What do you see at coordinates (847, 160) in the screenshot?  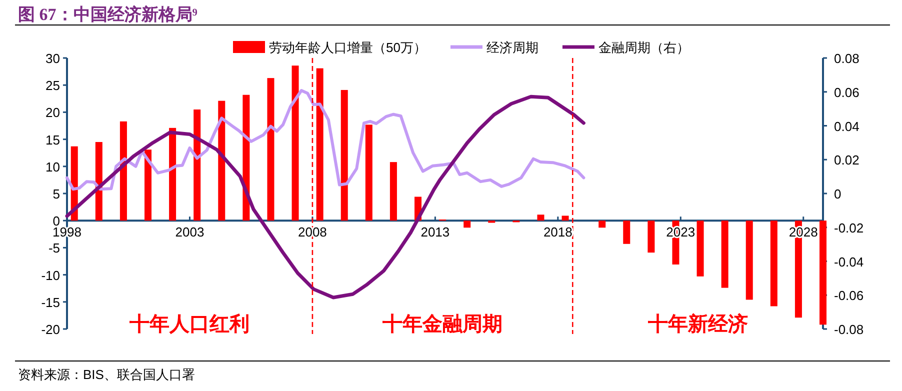 I see `y2-tick-label: 0.02` at bounding box center [847, 160].